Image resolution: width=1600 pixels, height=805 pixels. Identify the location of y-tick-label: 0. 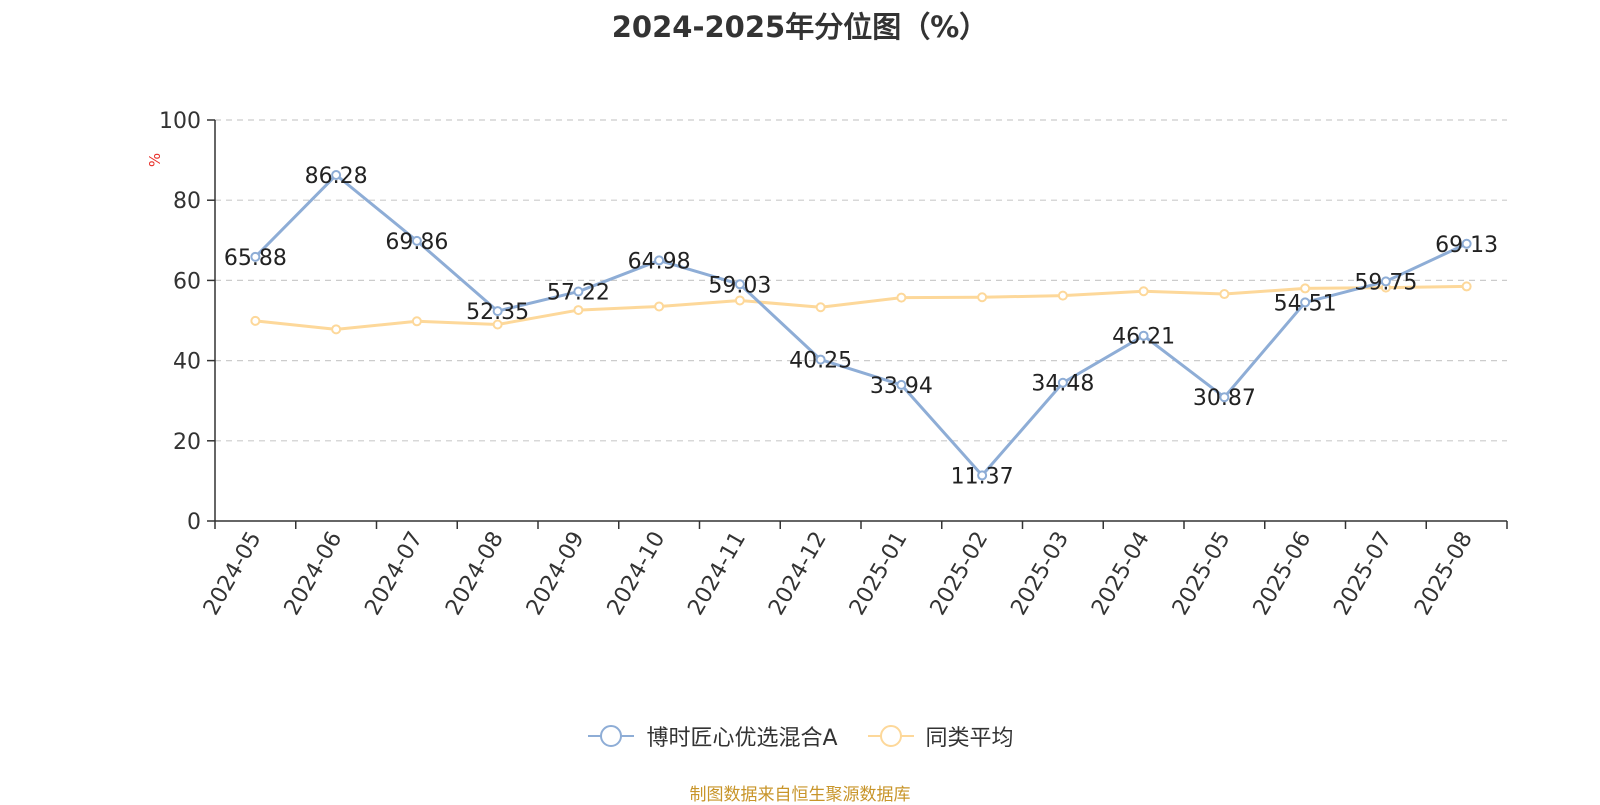
(194, 522).